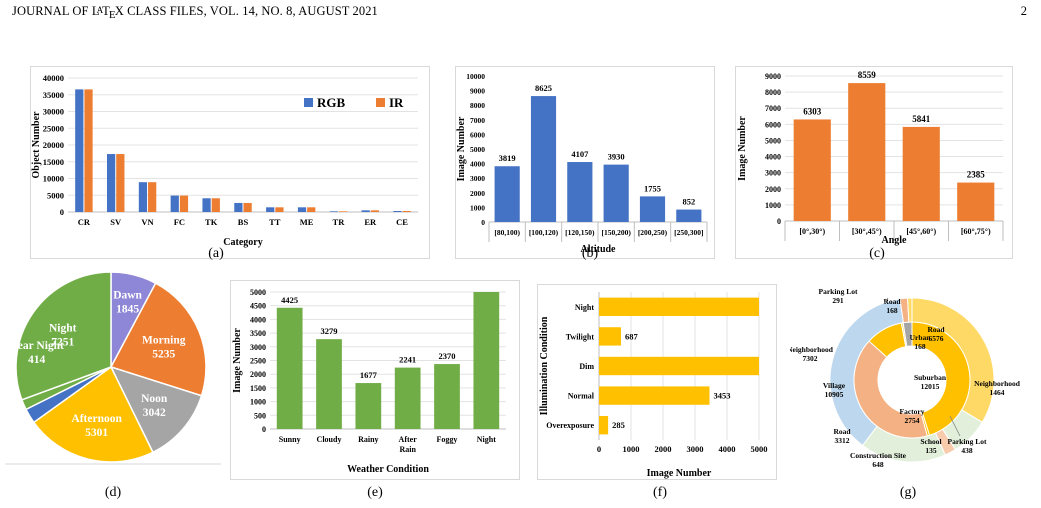  What do you see at coordinates (867, 231) in the screenshot?
I see `chart-c-xtick-label: [30°,45°)` at bounding box center [867, 231].